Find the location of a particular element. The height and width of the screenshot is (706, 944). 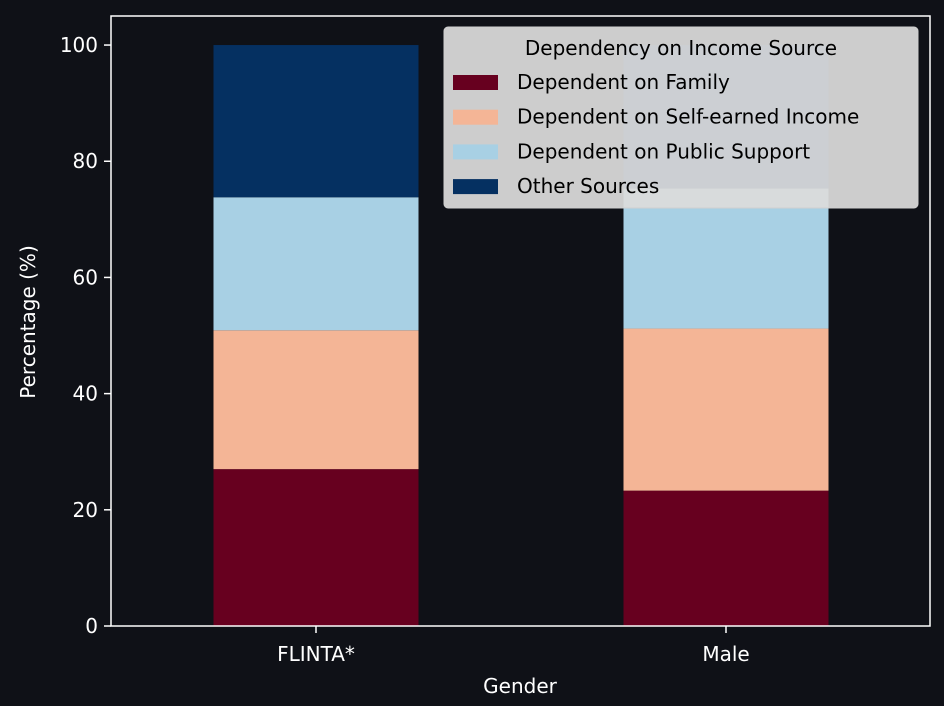

legend-entry-label: Dependent on Self-earned Income is located at coordinates (688, 117).